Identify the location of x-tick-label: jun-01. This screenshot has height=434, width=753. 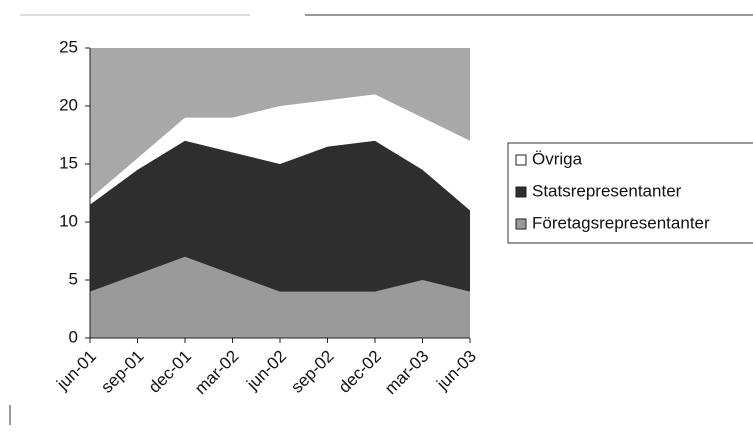
(76, 371).